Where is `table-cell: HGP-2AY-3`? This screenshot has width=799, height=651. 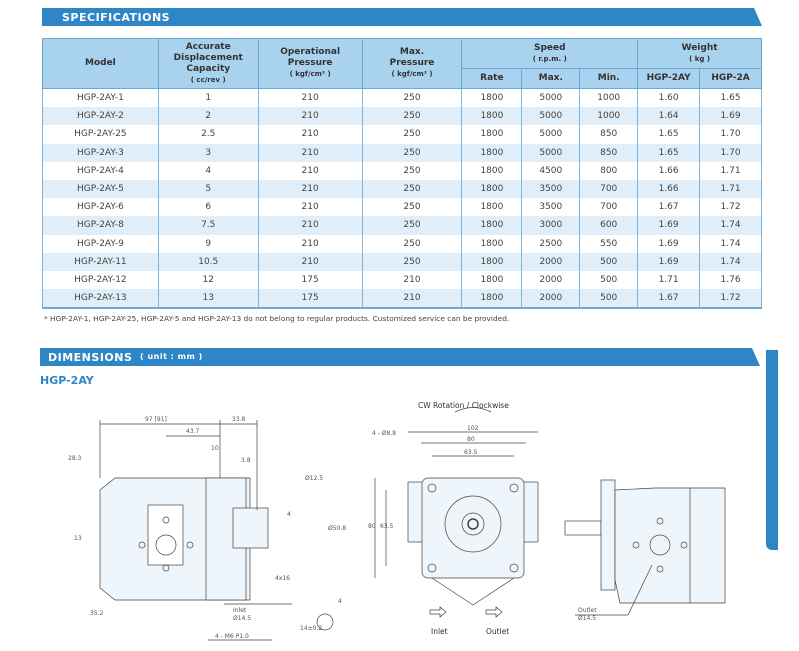
table-cell: HGP-2AY-3 is located at coordinates (100, 152).